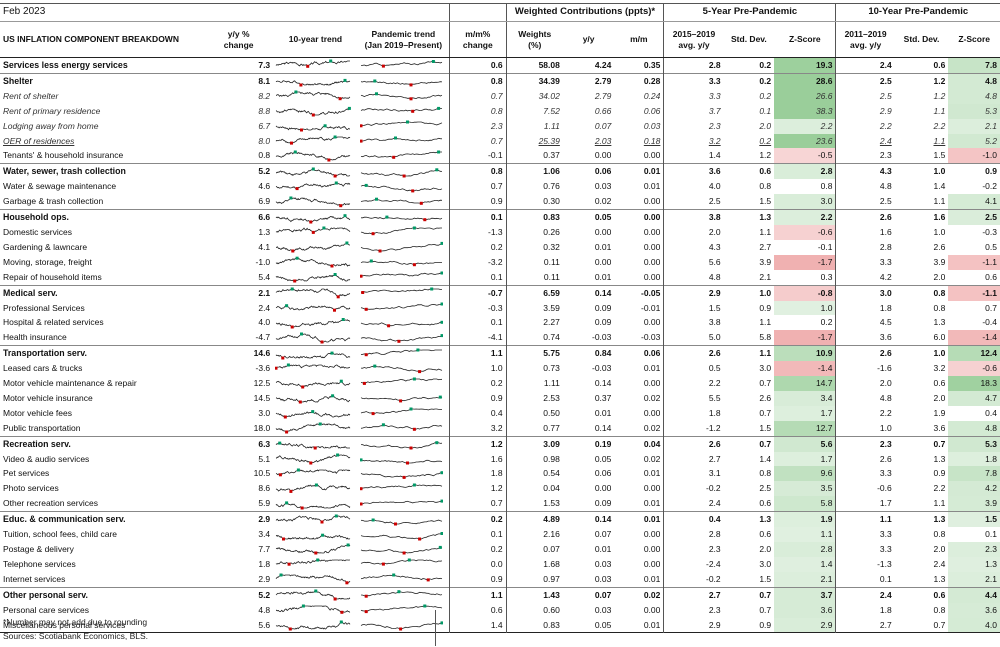 Image resolution: width=1000 pixels, height=647 pixels. What do you see at coordinates (749, 65) in the screenshot?
I see `std-5y-cell: 0.2` at bounding box center [749, 65].